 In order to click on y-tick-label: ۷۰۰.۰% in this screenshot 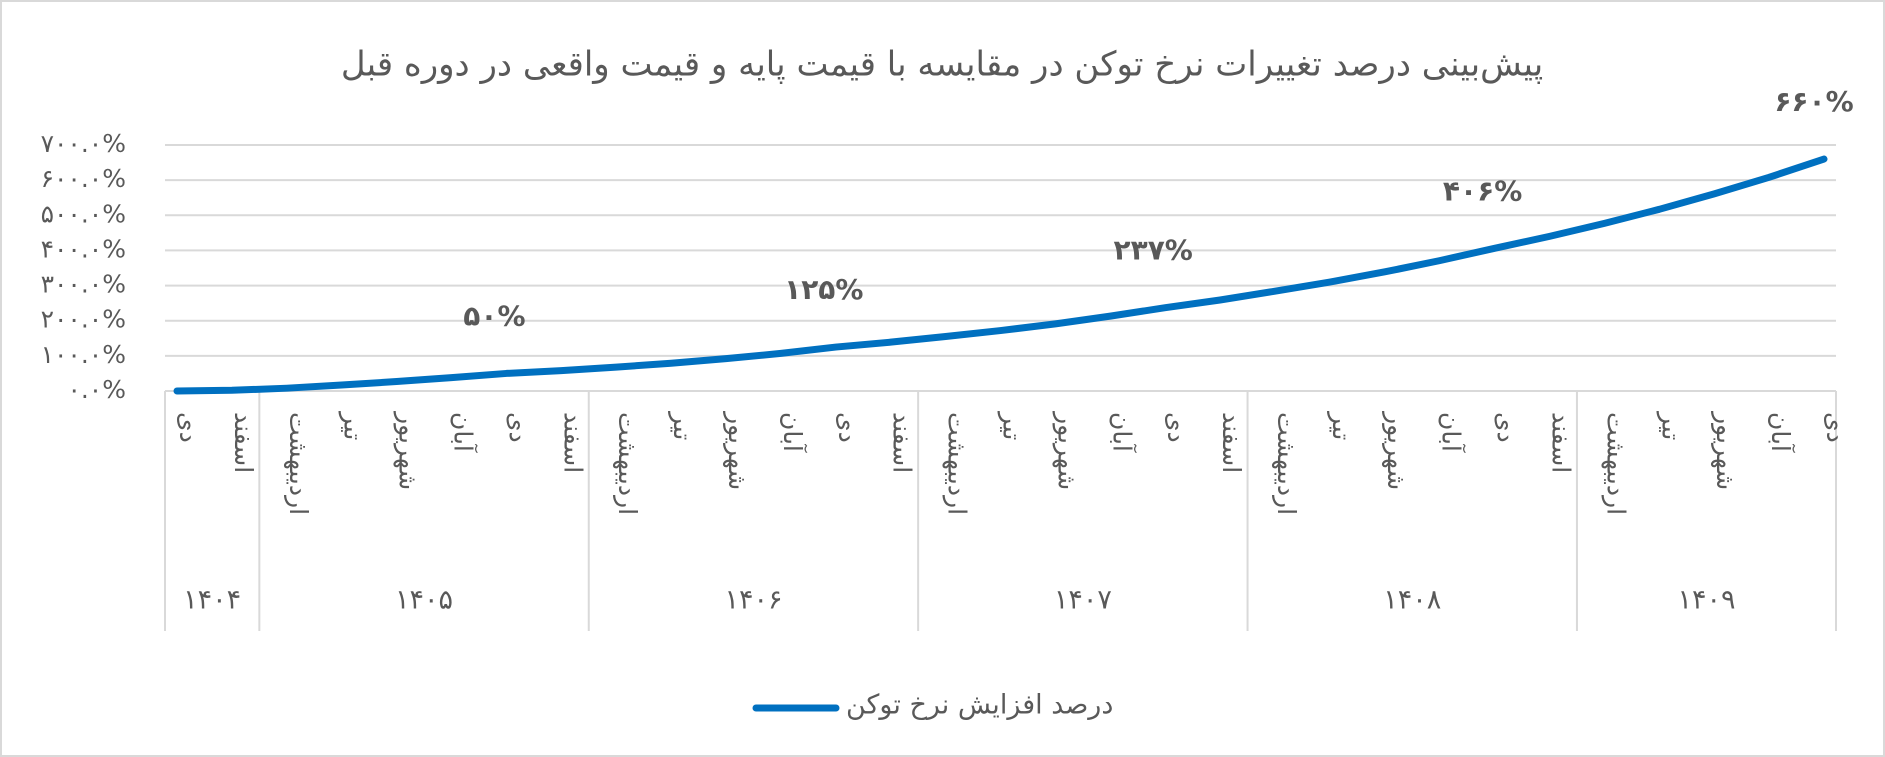, I will do `click(83, 143)`.